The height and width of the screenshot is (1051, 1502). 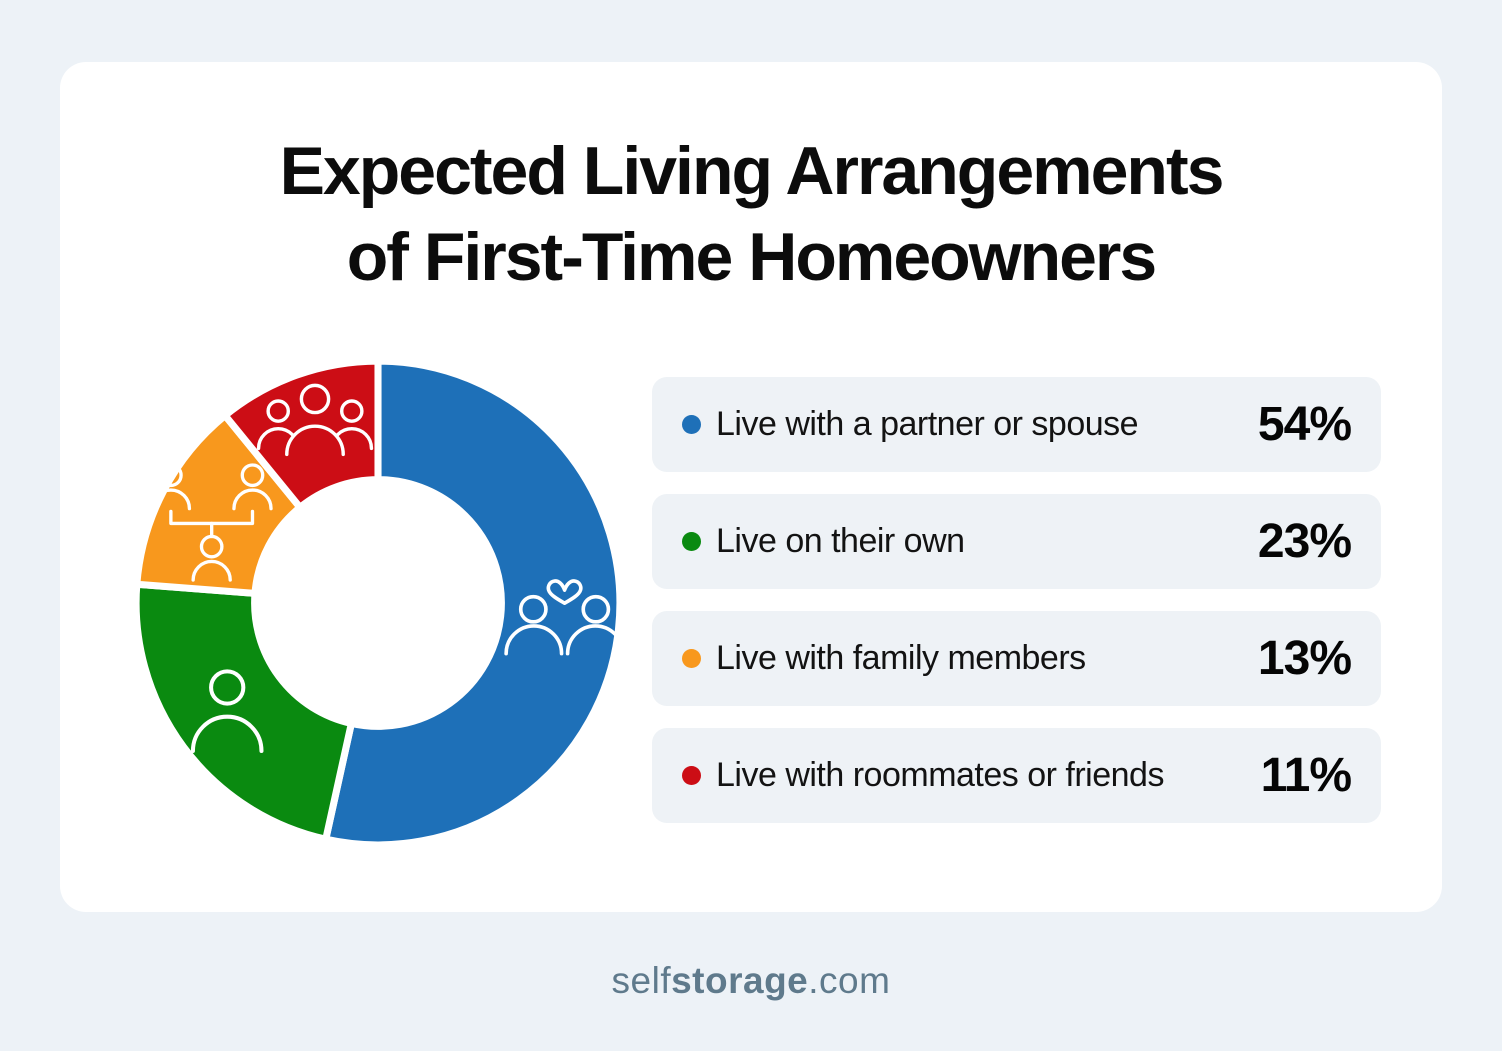 I want to click on brand-storage: storage, so click(x=740, y=980).